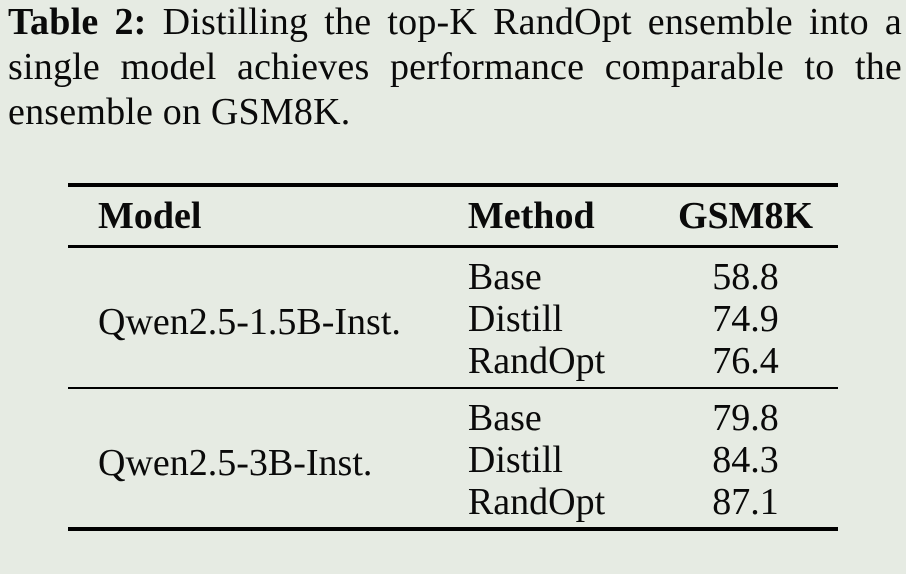 This screenshot has height=574, width=906. I want to click on header-row: Model Method GSM8K, so click(453, 216).